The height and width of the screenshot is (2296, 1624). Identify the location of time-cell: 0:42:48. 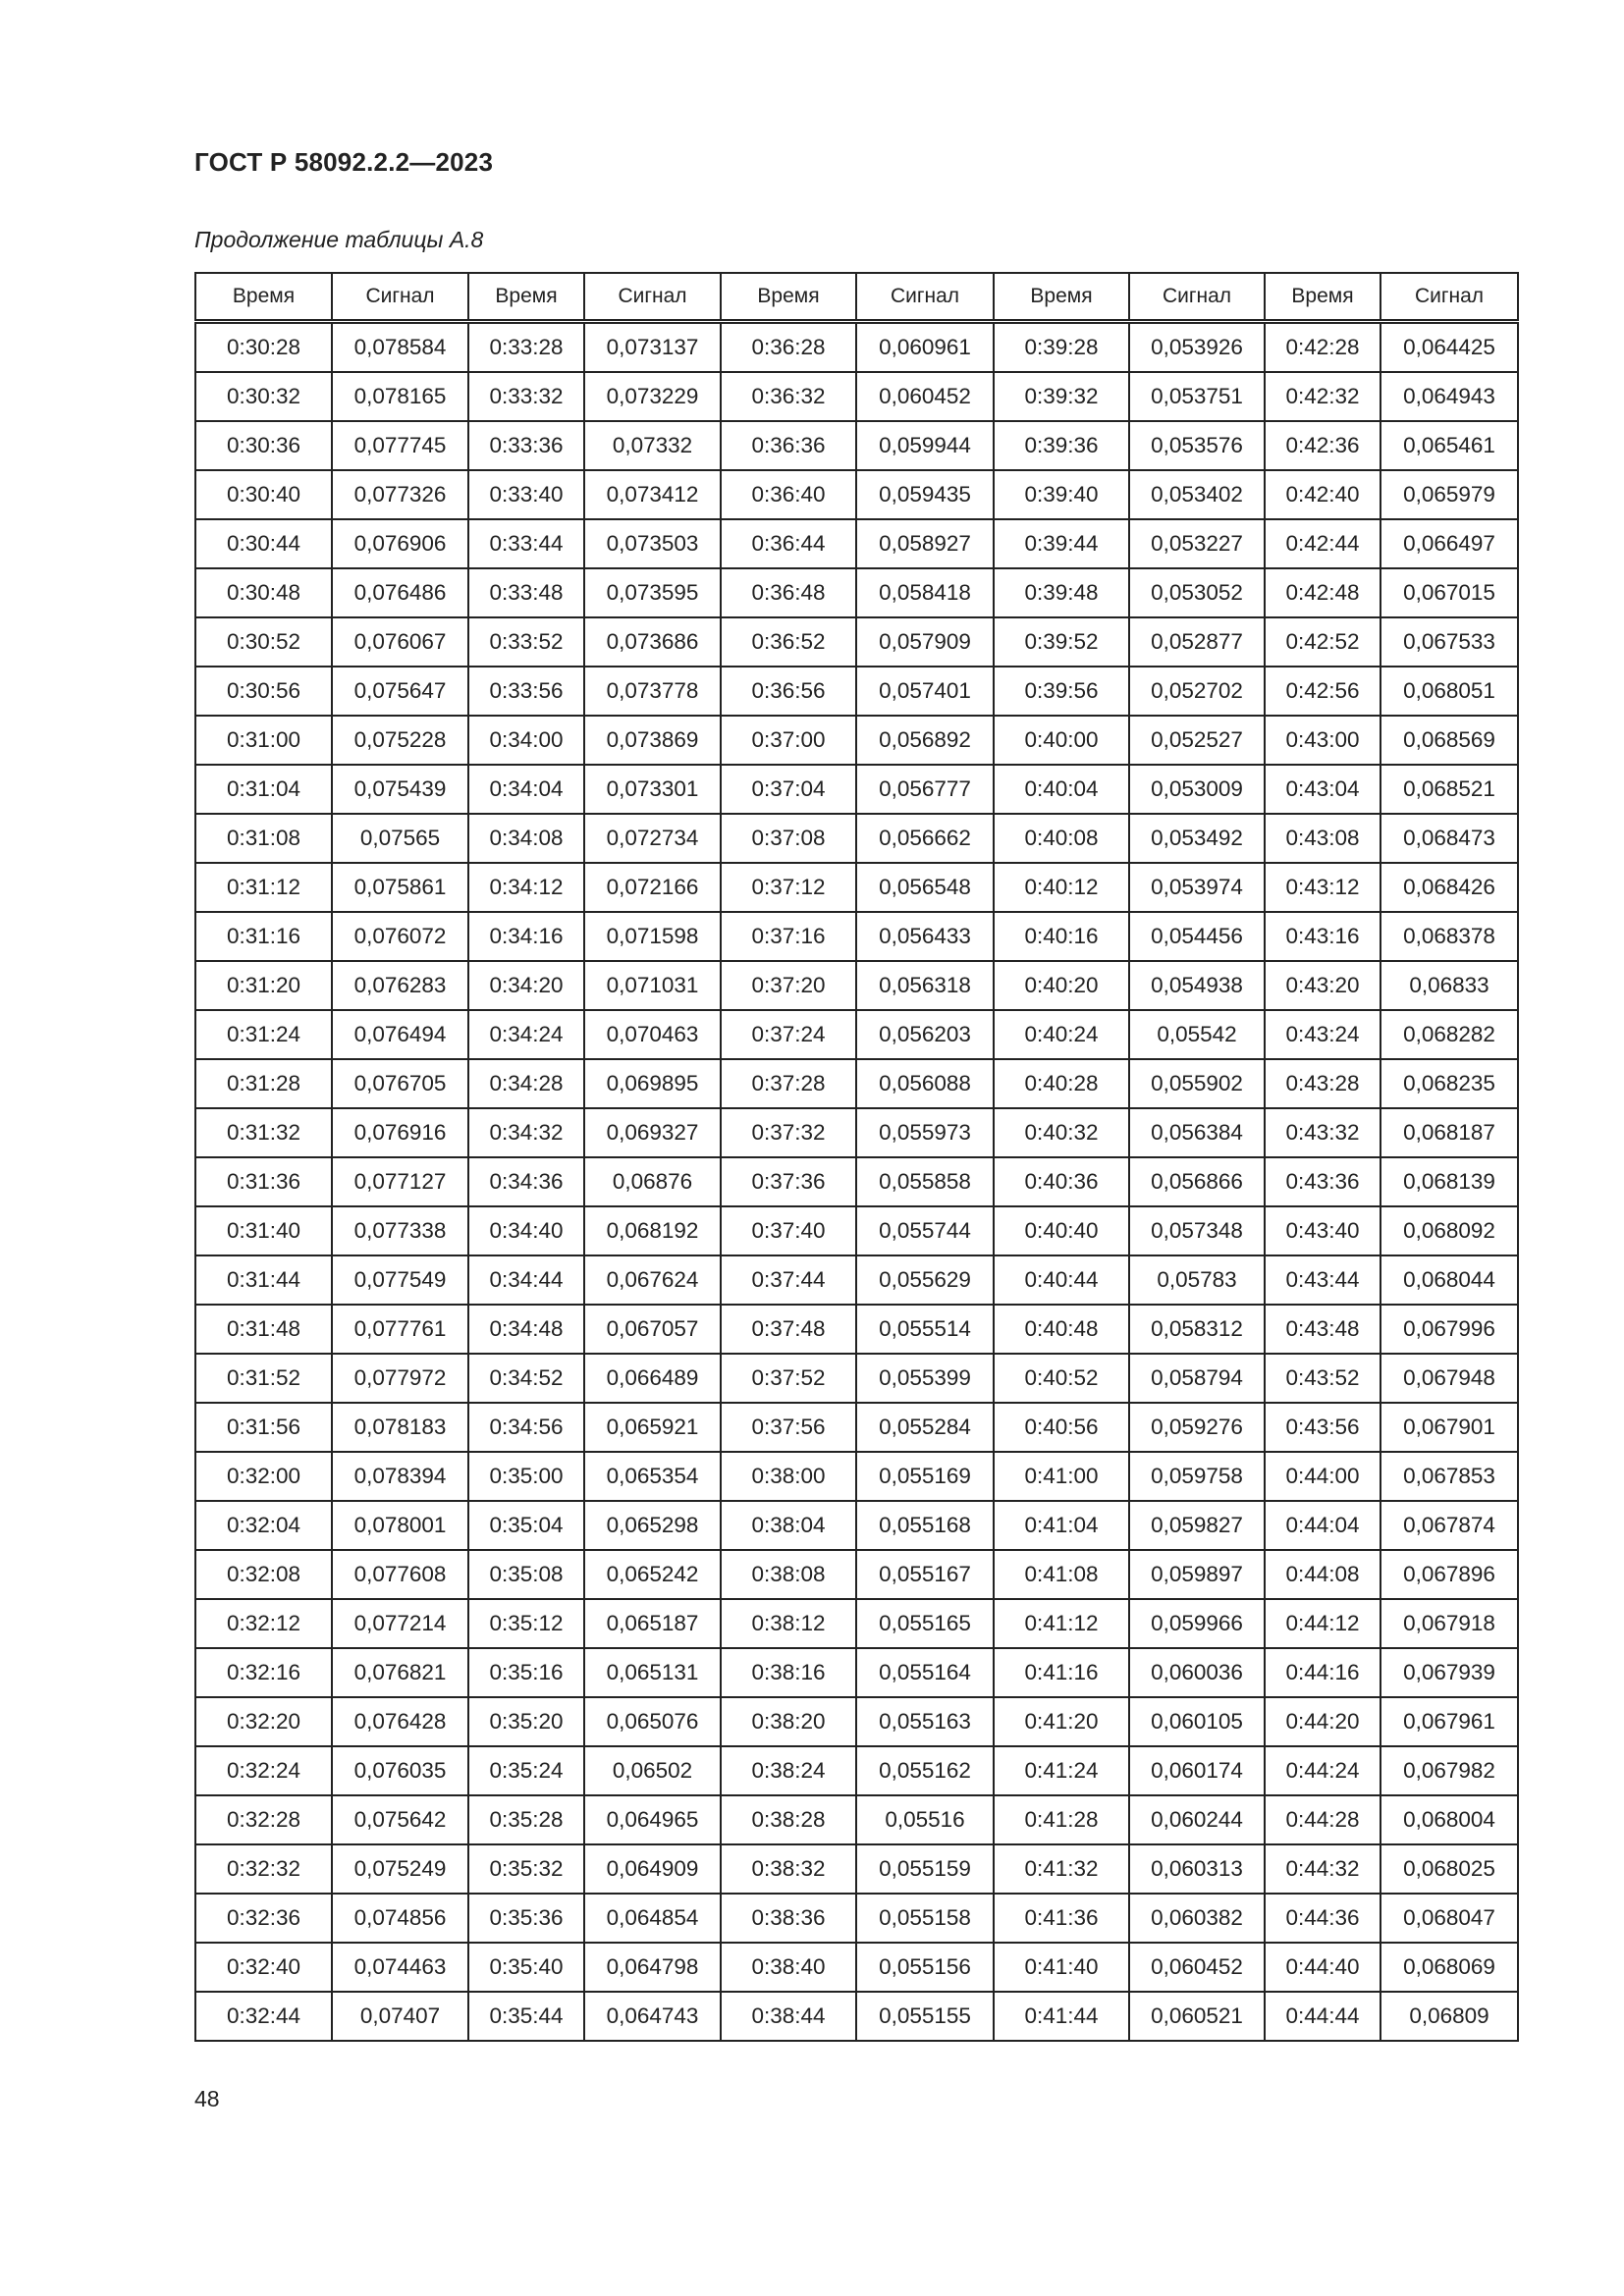
(1322, 593).